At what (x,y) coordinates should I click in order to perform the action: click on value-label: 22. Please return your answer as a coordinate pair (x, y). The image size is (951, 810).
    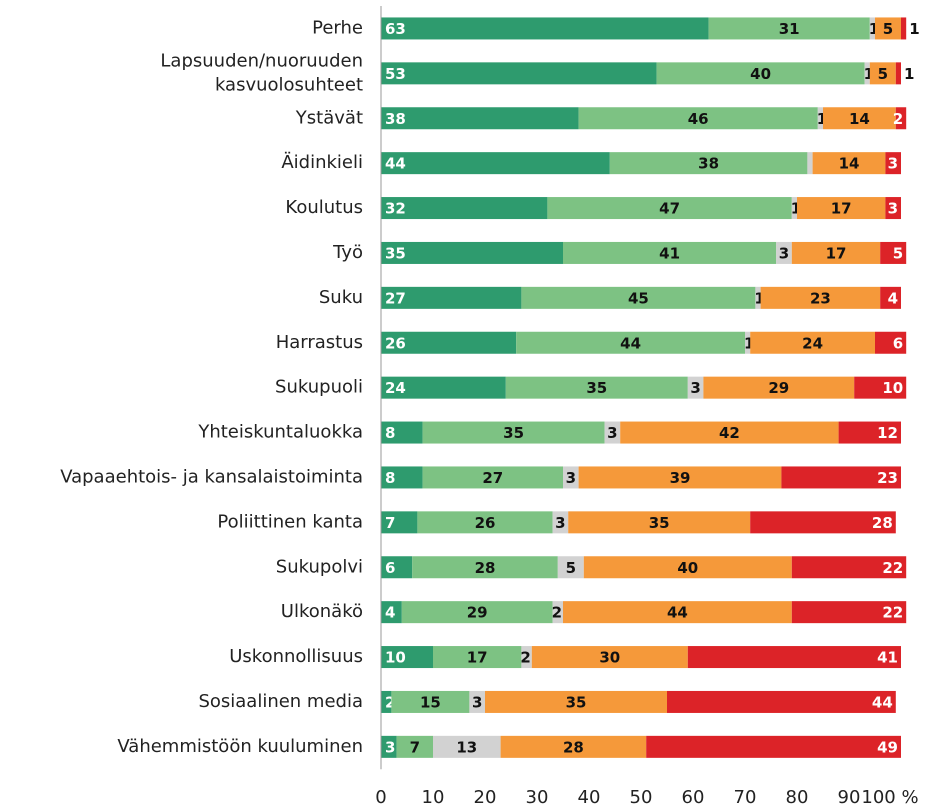
    Looking at the image, I should click on (892, 568).